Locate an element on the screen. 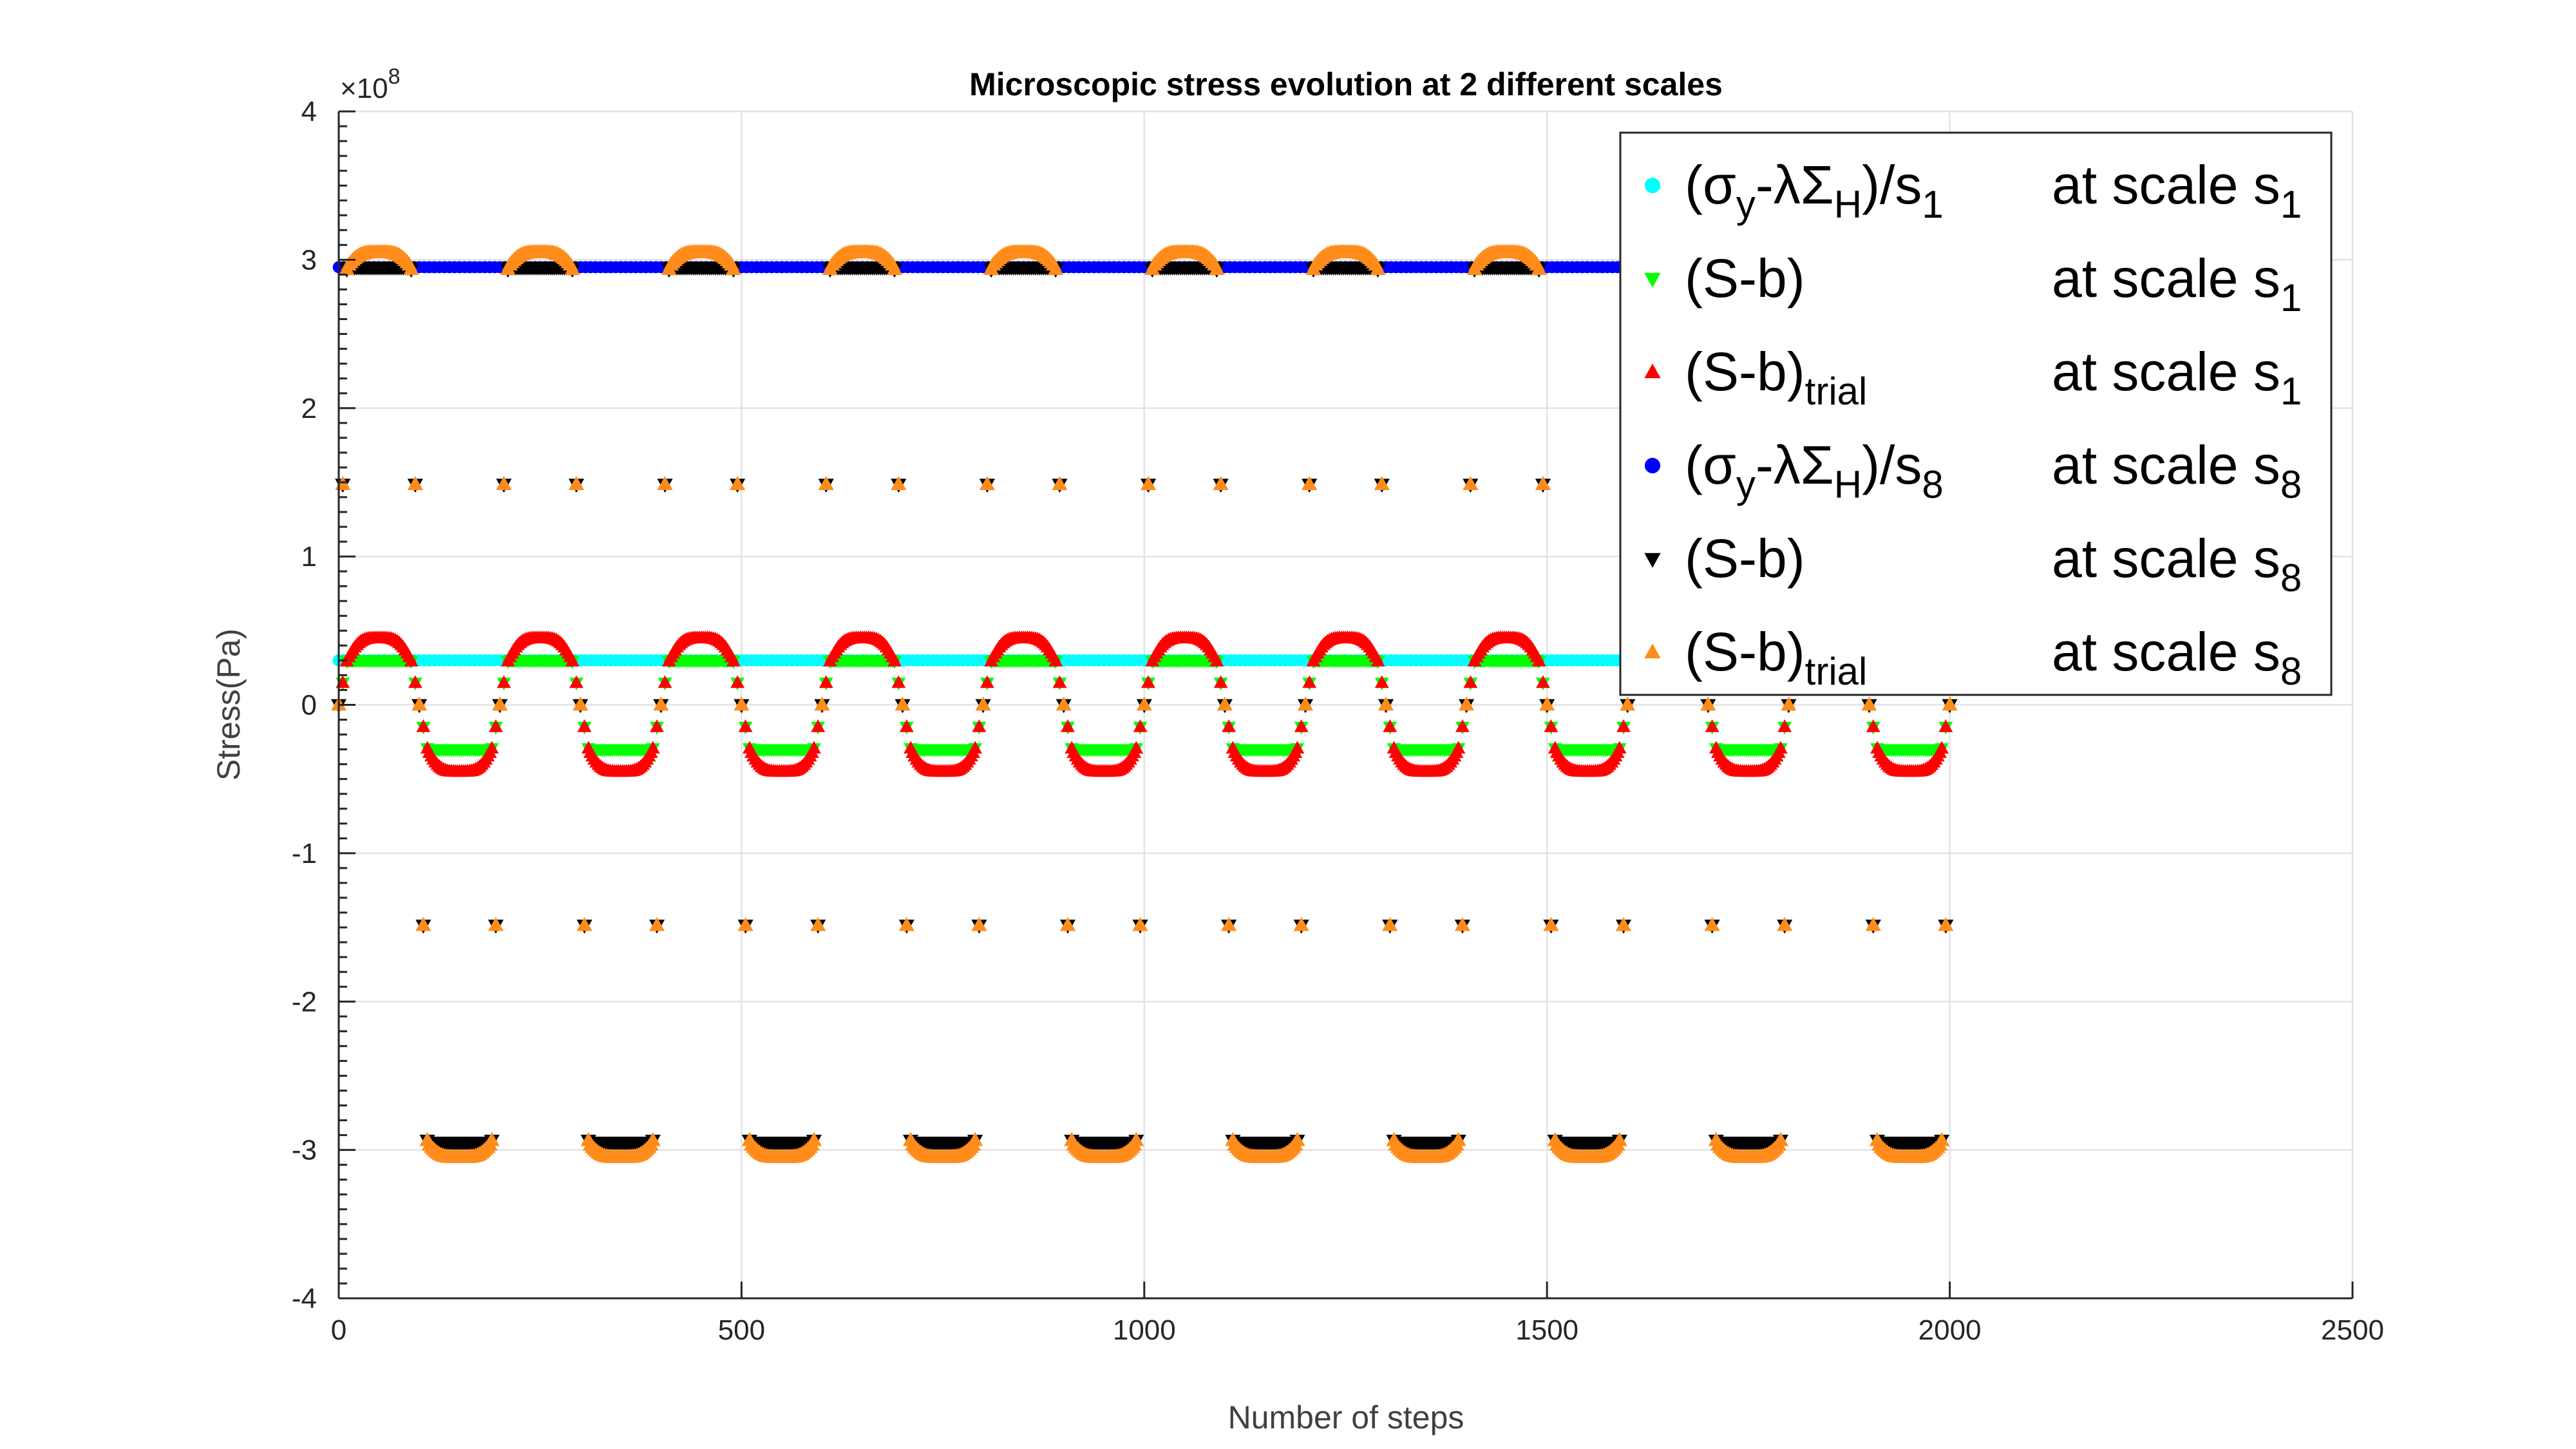 This screenshot has width=2576, height=1449. legend-scale-sub: 1 is located at coordinates (2291, 205).